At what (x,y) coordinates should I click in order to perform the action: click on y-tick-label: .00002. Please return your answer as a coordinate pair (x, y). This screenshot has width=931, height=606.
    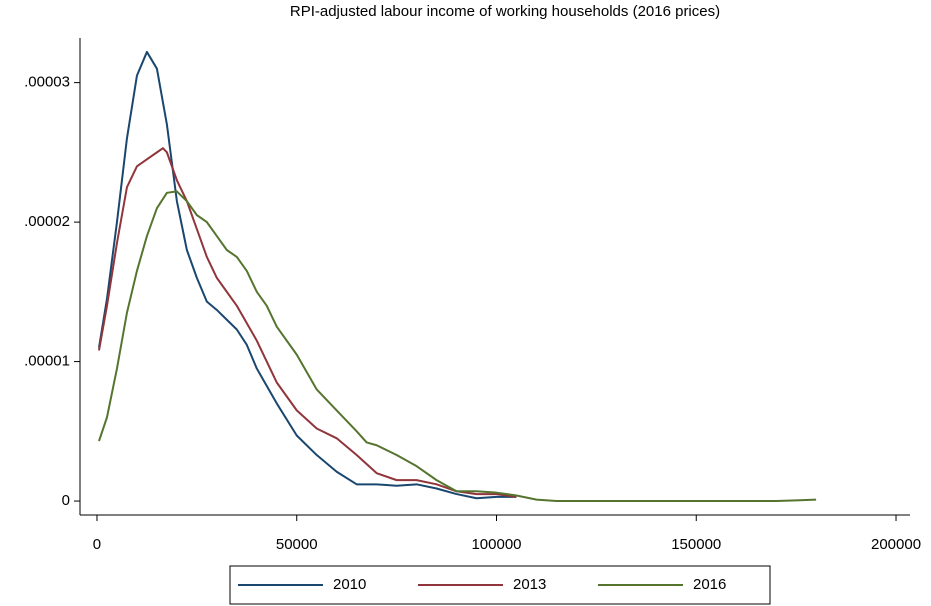
    Looking at the image, I should click on (47, 221).